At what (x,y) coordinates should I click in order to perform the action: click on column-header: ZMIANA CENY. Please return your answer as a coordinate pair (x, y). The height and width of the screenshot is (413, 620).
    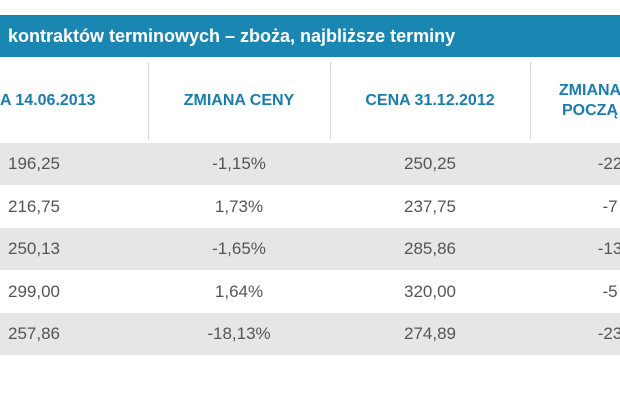
    Looking at the image, I should click on (239, 101).